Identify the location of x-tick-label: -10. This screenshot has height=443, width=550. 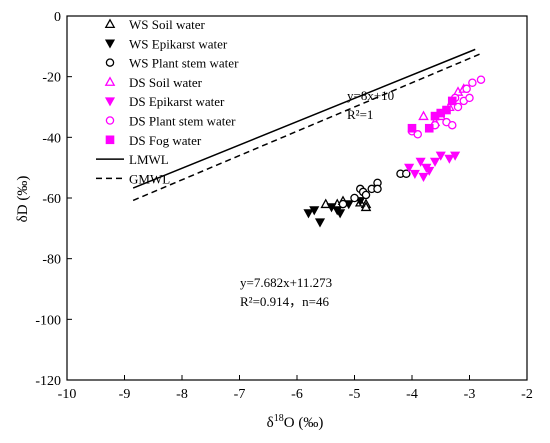
(67, 394).